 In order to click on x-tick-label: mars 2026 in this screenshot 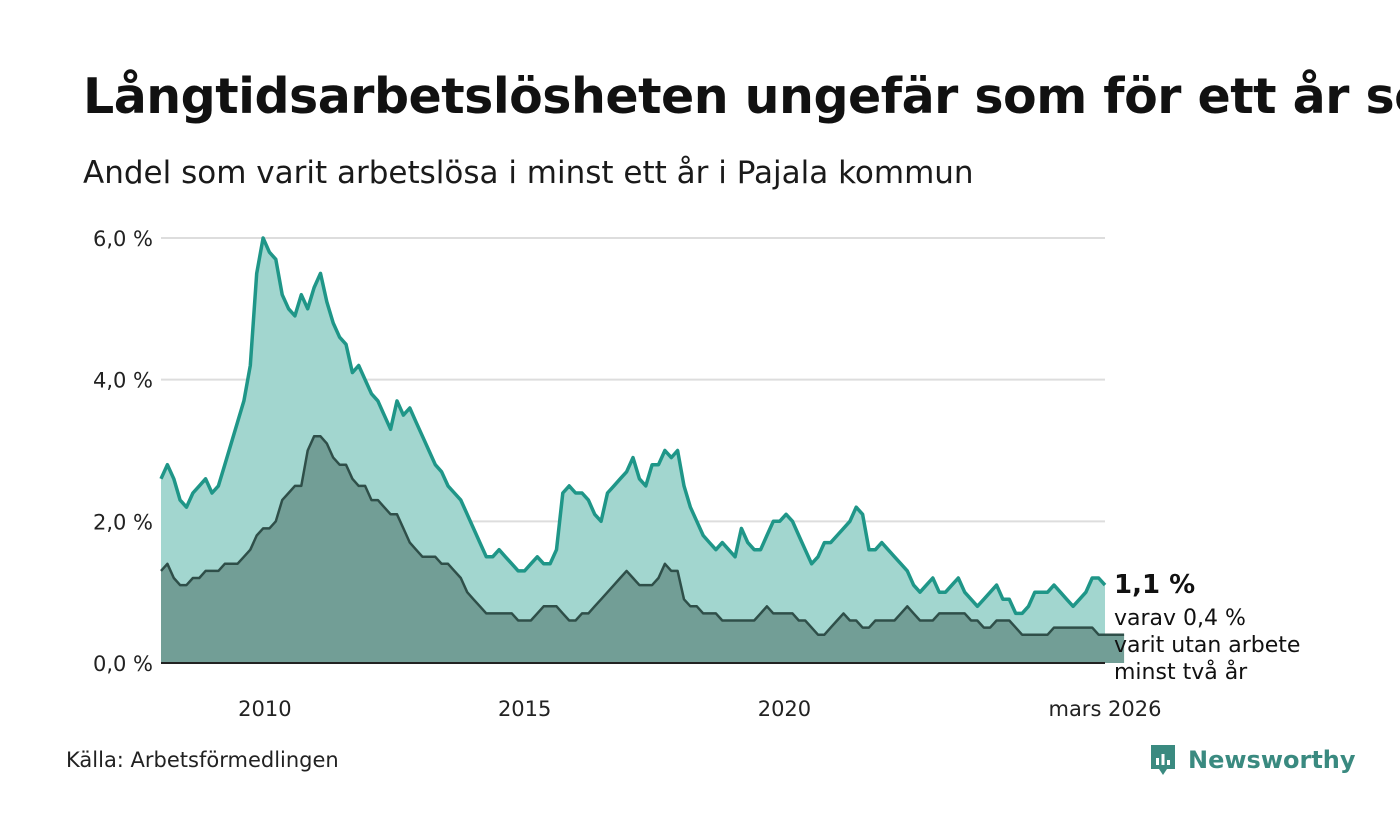, I will do `click(1104, 709)`.